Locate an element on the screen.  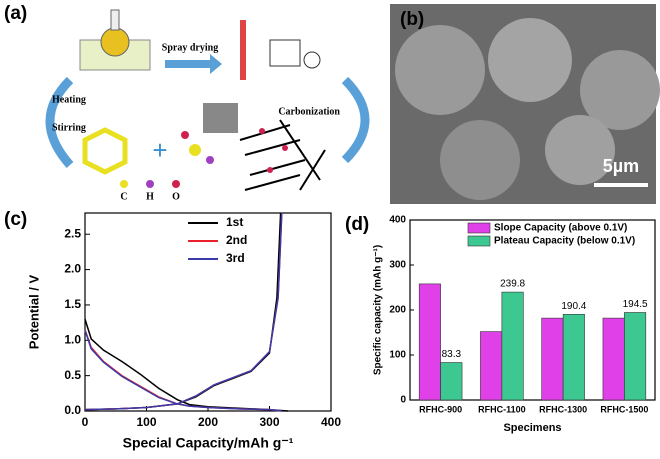
data-label: 83.3 is located at coordinates (452, 354).